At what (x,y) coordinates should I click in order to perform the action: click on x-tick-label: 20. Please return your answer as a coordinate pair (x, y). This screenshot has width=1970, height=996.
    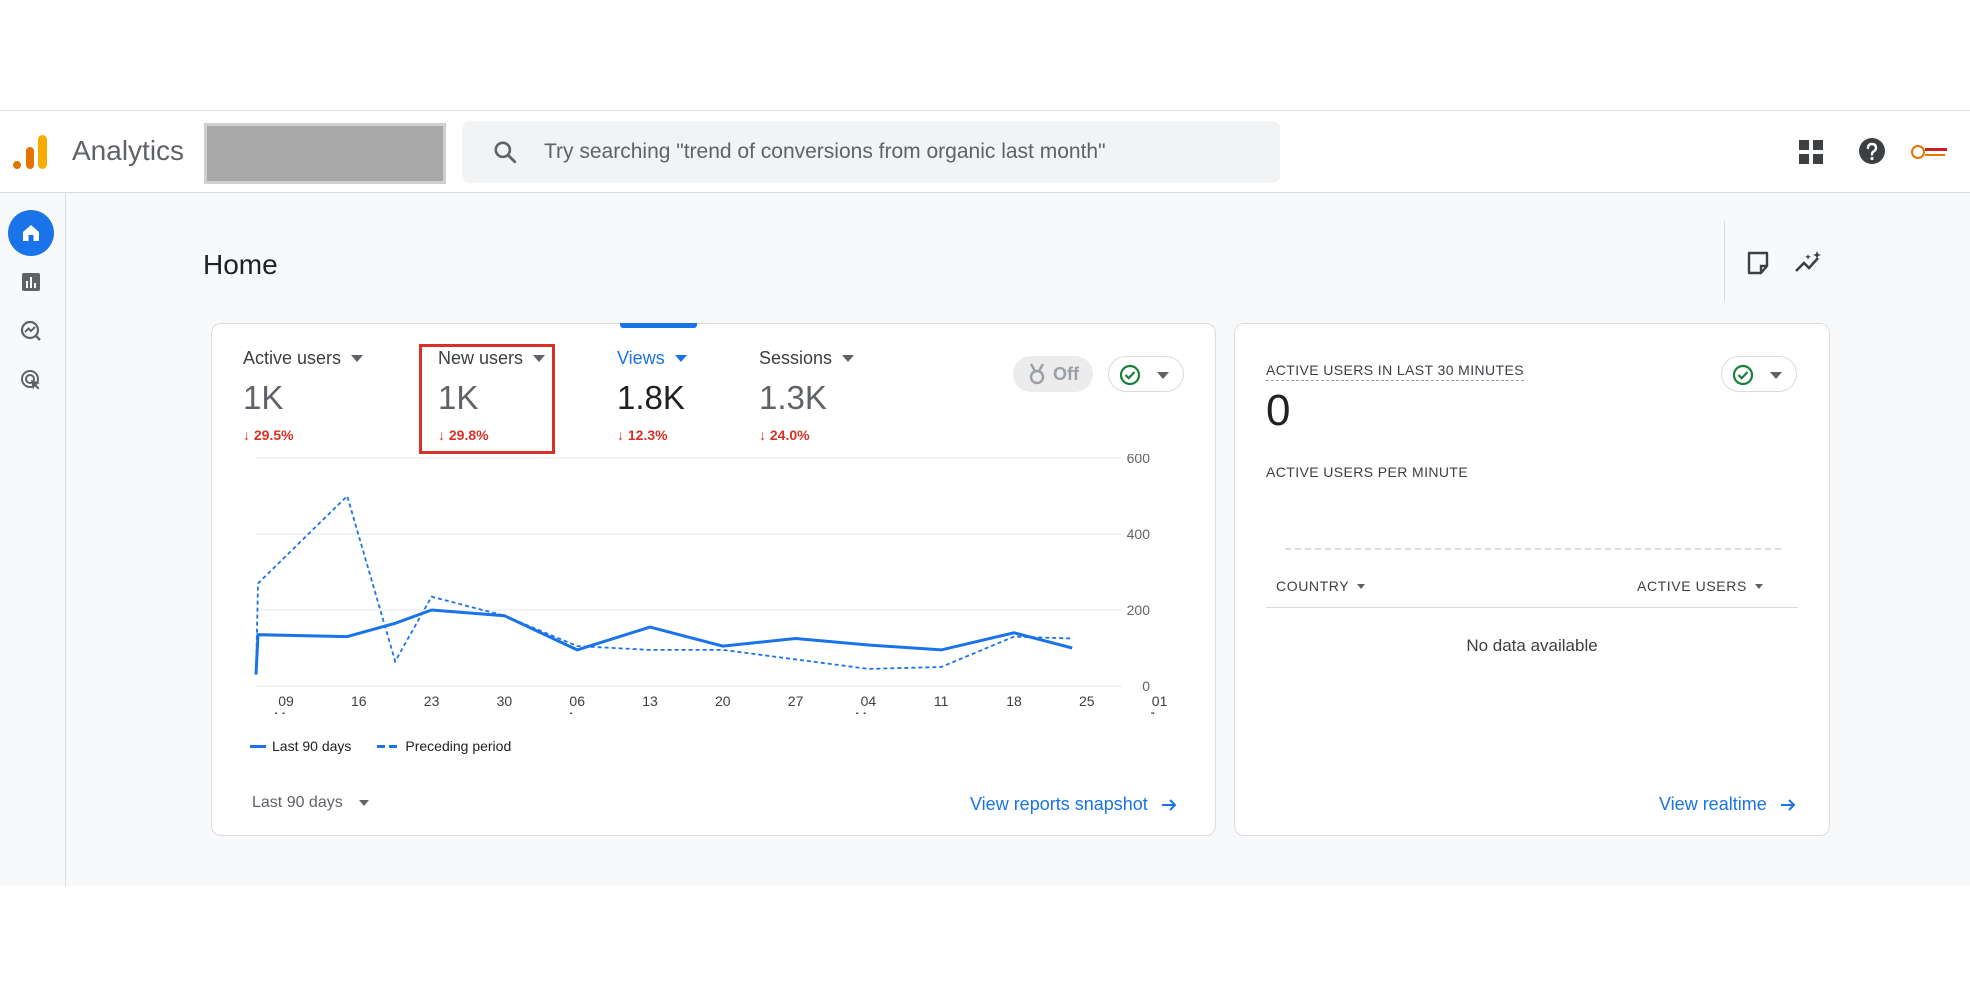
    Looking at the image, I should click on (723, 701).